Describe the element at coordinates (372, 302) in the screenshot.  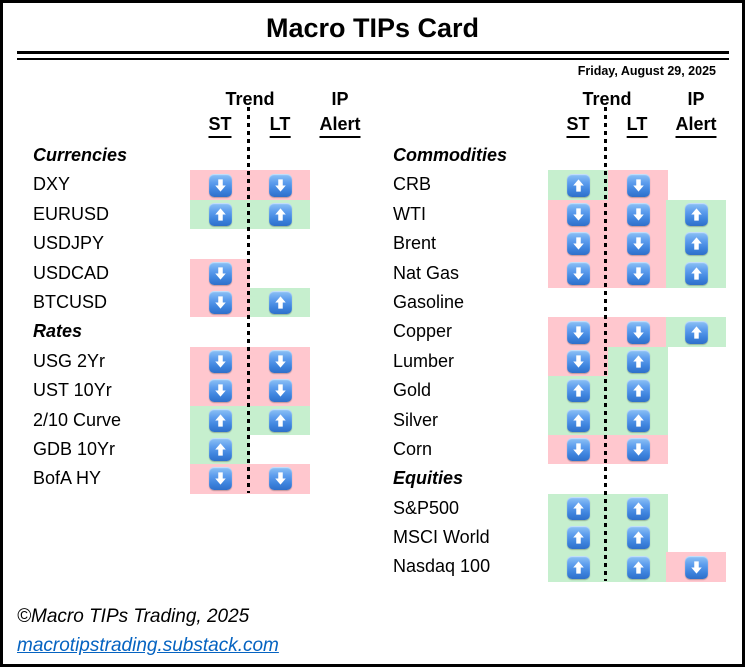
I see `table-row: Gasoline` at that location.